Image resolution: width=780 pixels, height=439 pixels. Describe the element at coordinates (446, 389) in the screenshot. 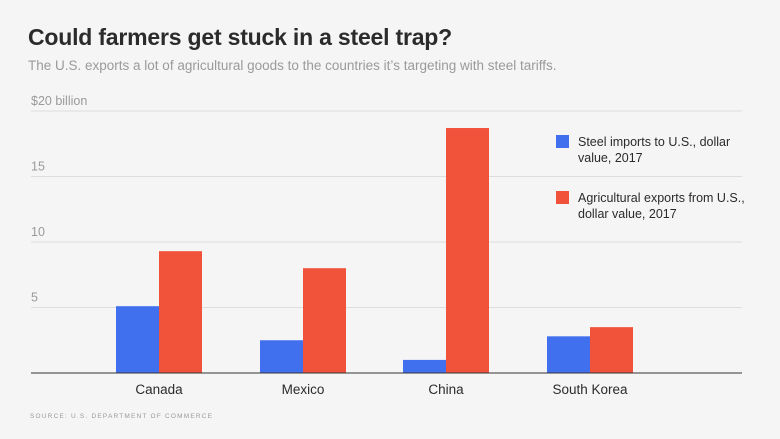

I see `x-tick-label-china: China` at that location.